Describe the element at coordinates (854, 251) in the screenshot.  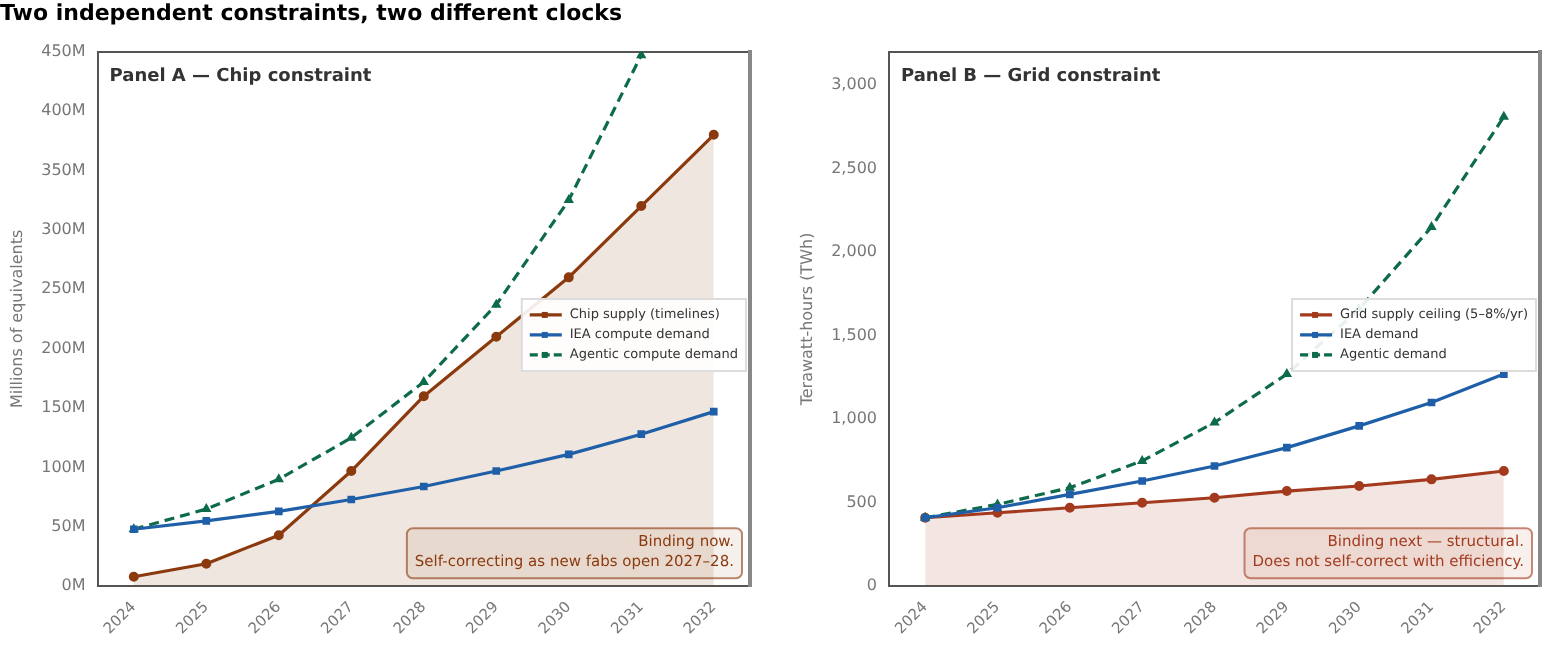
I see `y-tick-label: 2,000` at that location.